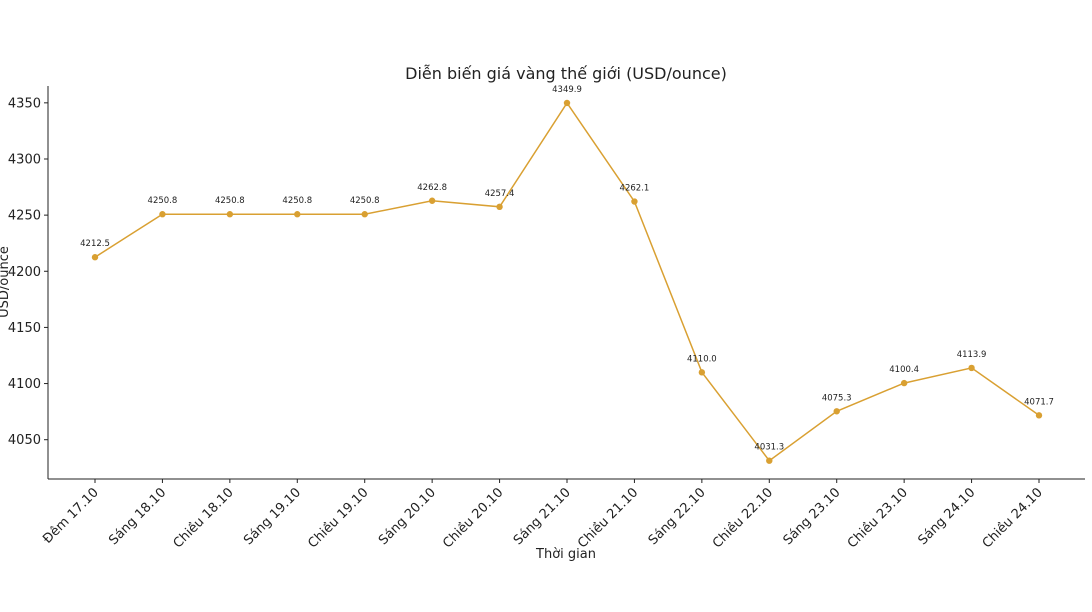 Image resolution: width=1092 pixels, height=612 pixels. What do you see at coordinates (608, 518) in the screenshot?
I see `x-tick-label: Chiều 21.10` at bounding box center [608, 518].